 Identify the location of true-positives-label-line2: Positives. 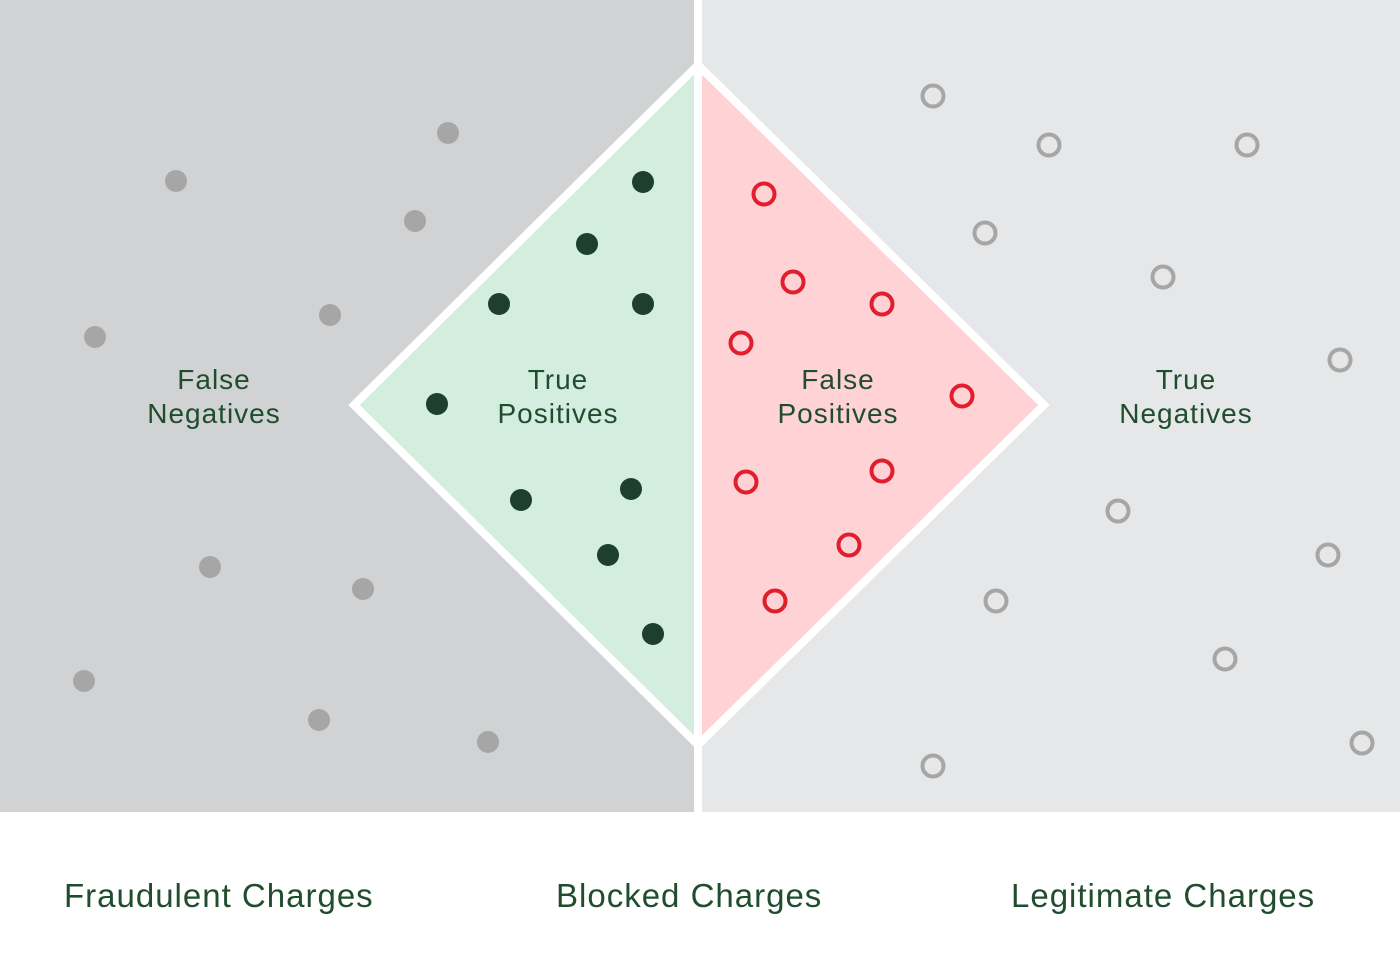
(557, 413).